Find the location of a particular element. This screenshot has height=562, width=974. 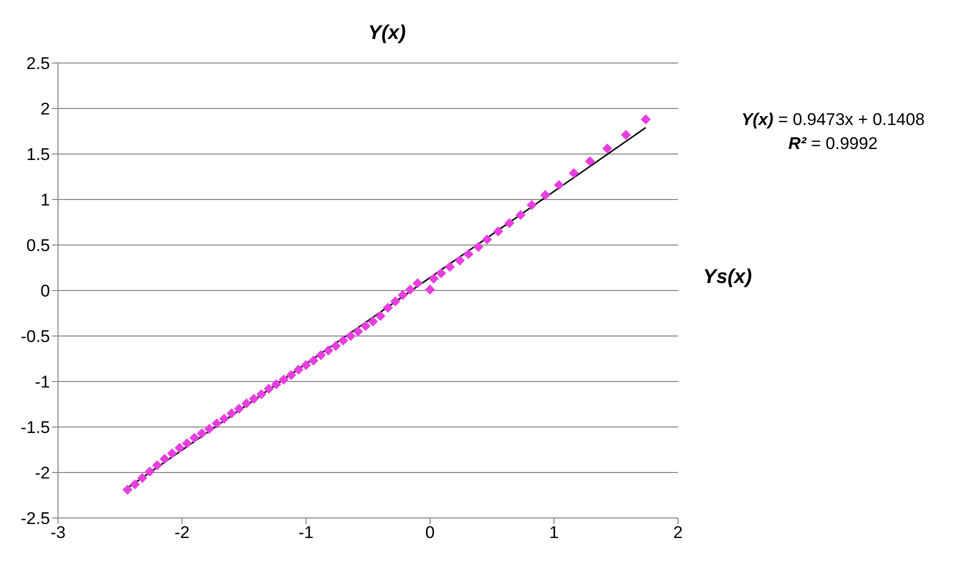

y-axis-title: Y(x) is located at coordinates (387, 33).